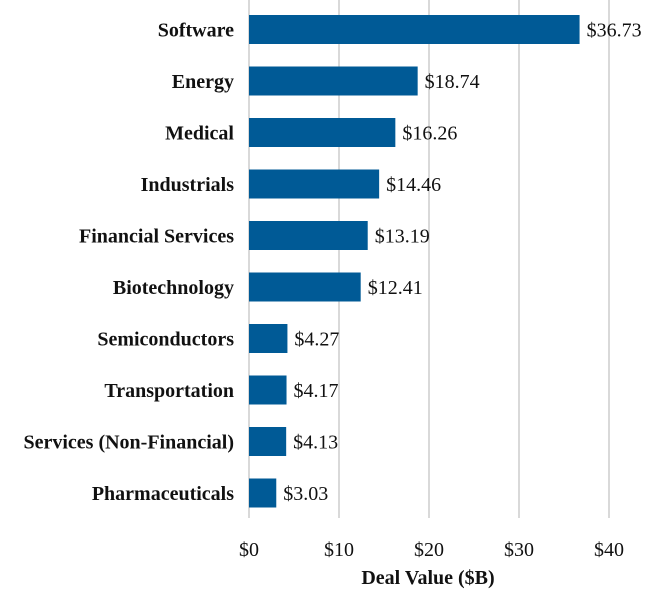 This screenshot has width=658, height=596. Describe the element at coordinates (339, 550) in the screenshot. I see `x-tick-label: $10` at that location.